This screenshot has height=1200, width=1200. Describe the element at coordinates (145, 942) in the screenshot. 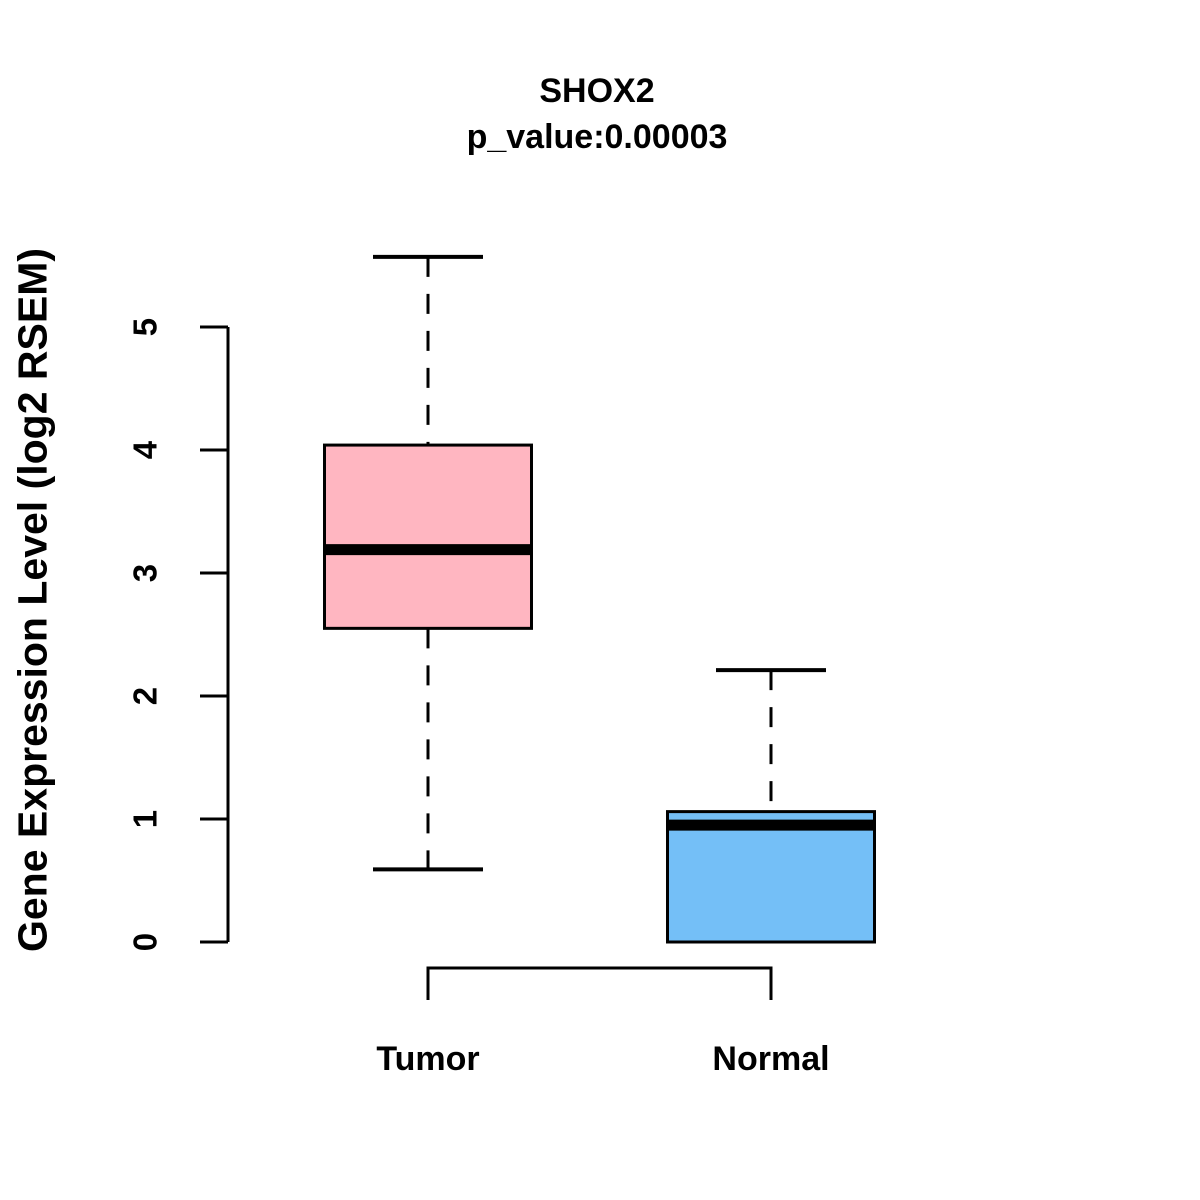

I see `y-tick-label: 0` at that location.